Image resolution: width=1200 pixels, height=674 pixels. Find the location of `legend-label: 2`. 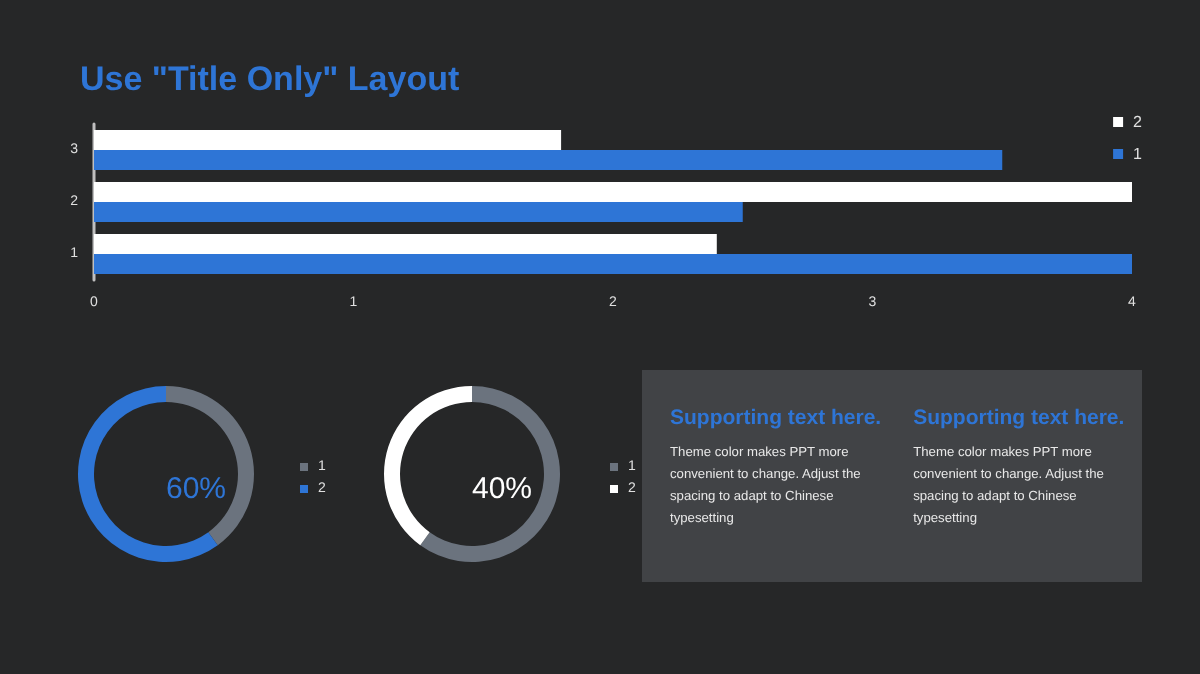

legend-label: 2 is located at coordinates (1138, 122).